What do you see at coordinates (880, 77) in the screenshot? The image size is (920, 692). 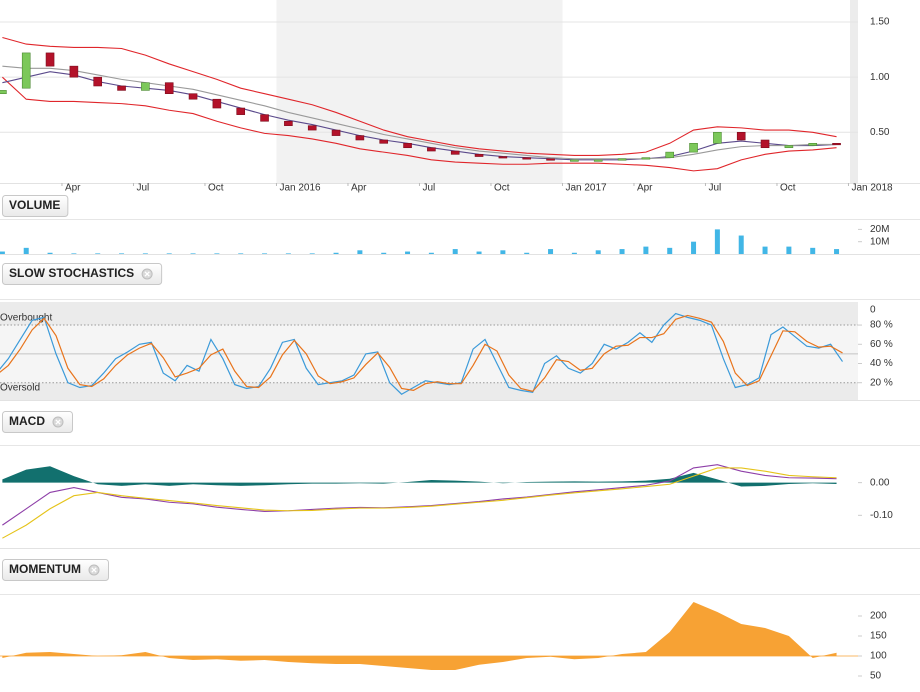 I see `y-tick-label: 1.00` at bounding box center [880, 77].